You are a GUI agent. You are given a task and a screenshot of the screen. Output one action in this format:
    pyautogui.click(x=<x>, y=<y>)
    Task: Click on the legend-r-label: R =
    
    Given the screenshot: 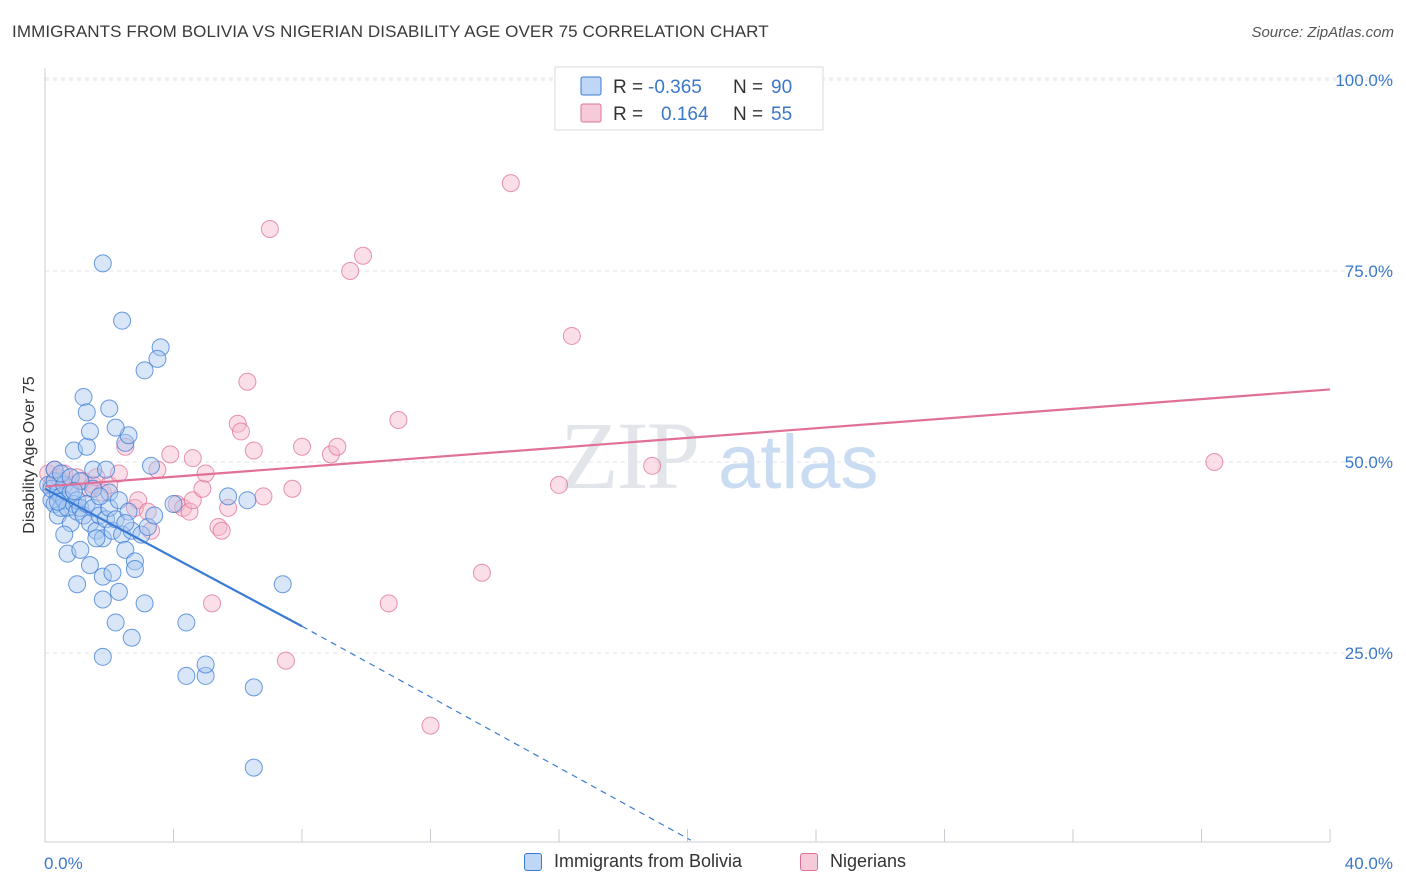 What is the action you would take?
    pyautogui.click(x=628, y=87)
    